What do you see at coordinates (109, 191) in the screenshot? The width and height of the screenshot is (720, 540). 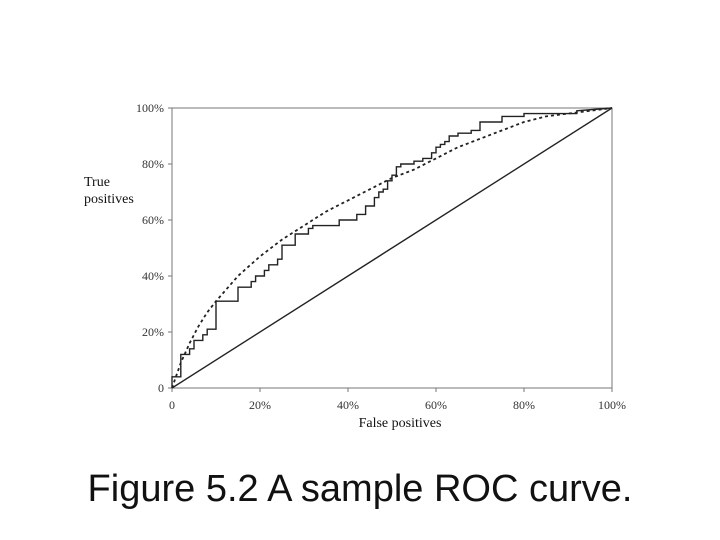 I see `y-axis-label: True positives` at bounding box center [109, 191].